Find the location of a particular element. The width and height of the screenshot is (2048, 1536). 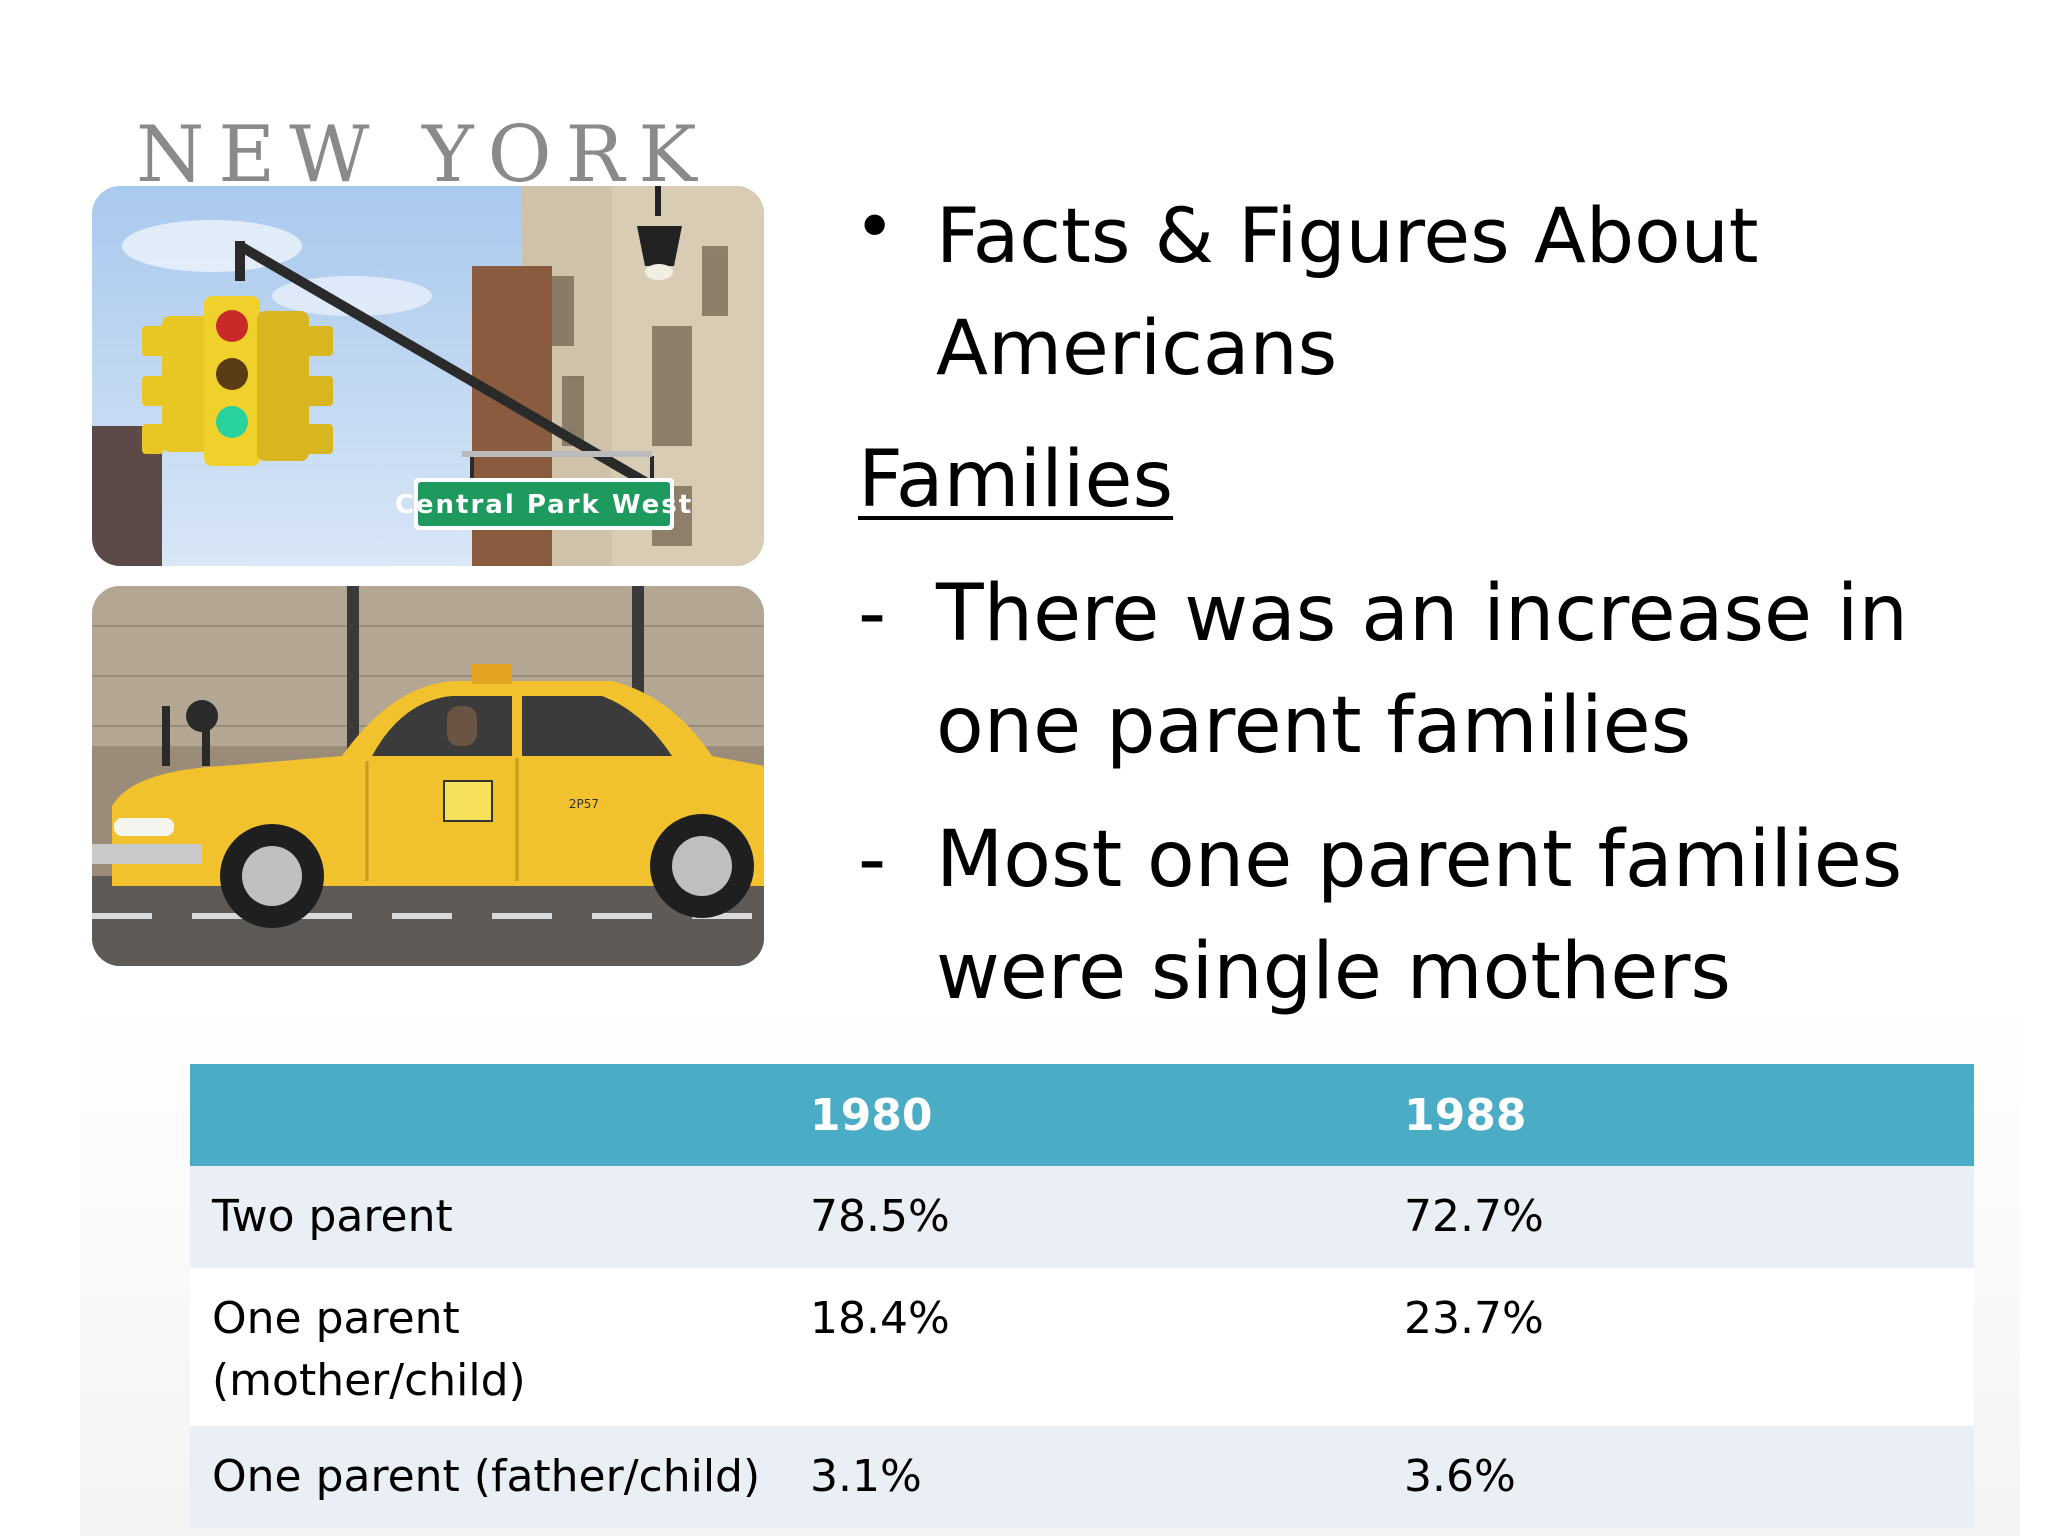

table-header-cell: 1980 is located at coordinates (871, 1115).